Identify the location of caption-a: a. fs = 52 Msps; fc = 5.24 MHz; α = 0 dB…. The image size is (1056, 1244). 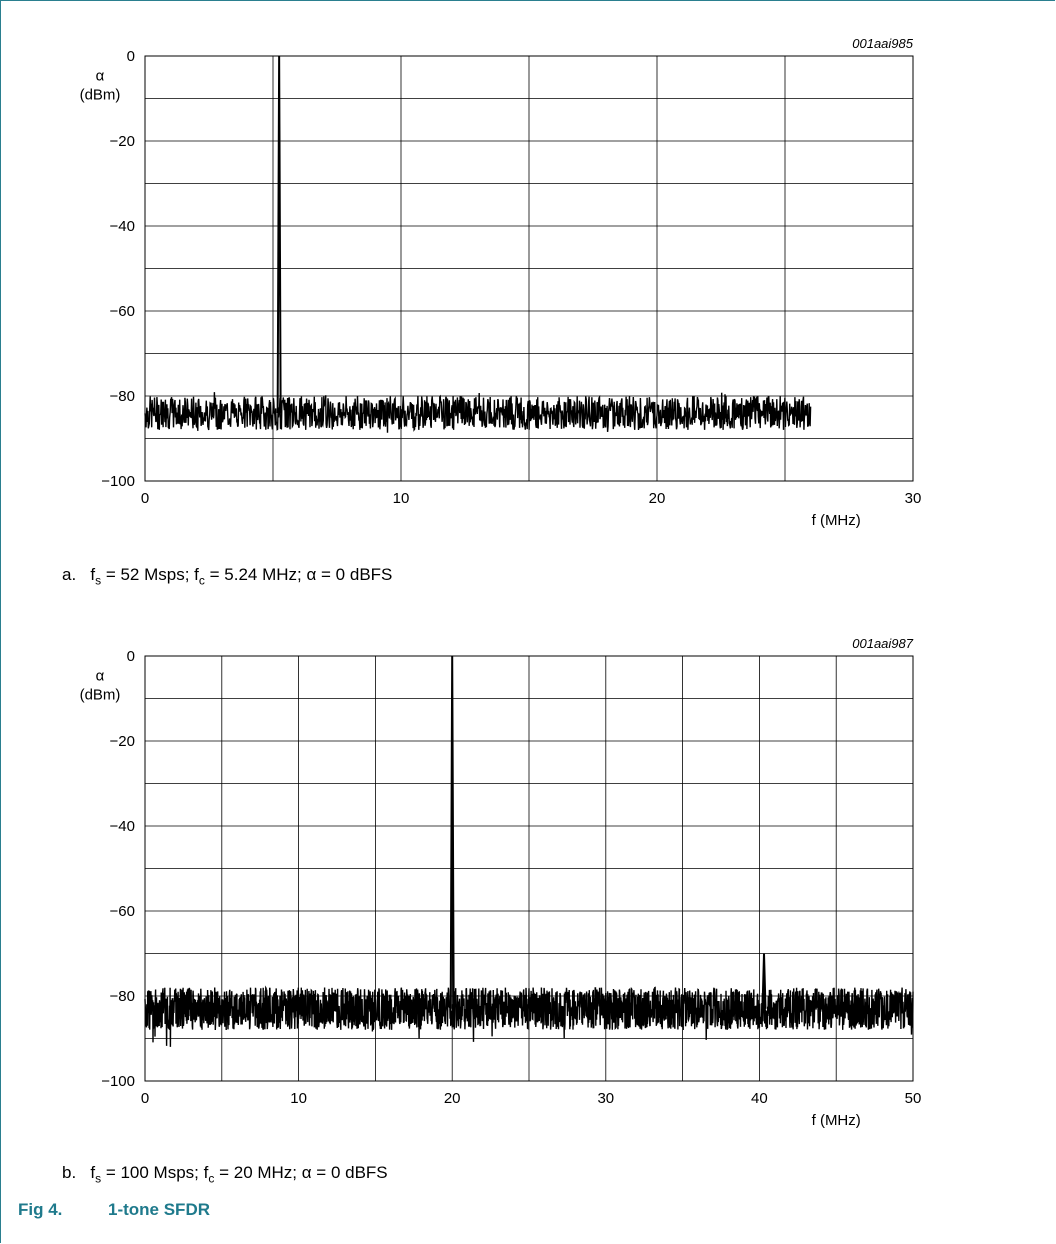
(227, 576).